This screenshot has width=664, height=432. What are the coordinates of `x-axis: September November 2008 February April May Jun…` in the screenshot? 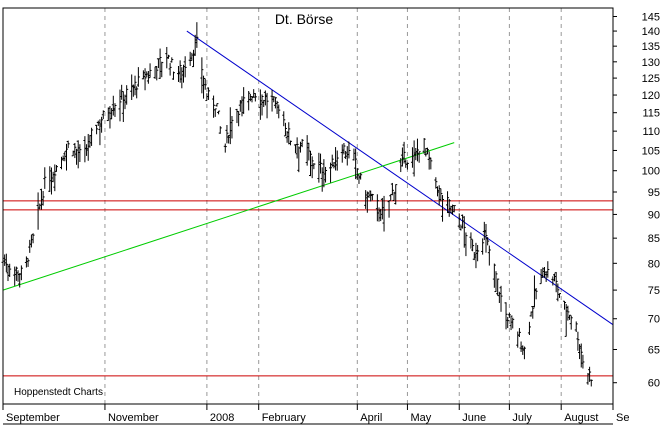 It's located at (315, 414).